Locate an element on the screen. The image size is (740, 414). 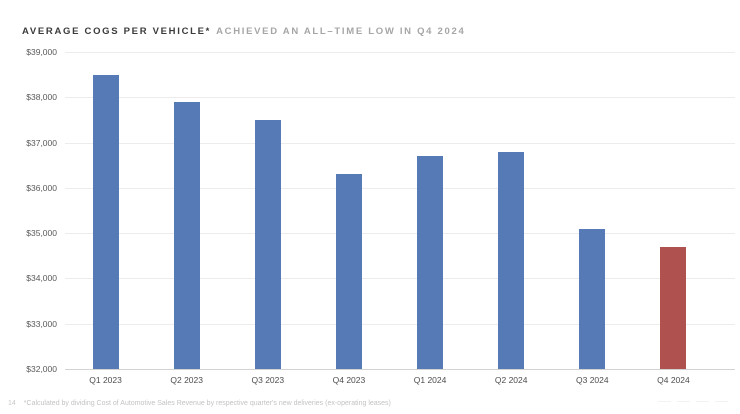
y-axis-tick-label: $37,000 is located at coordinates (41, 142).